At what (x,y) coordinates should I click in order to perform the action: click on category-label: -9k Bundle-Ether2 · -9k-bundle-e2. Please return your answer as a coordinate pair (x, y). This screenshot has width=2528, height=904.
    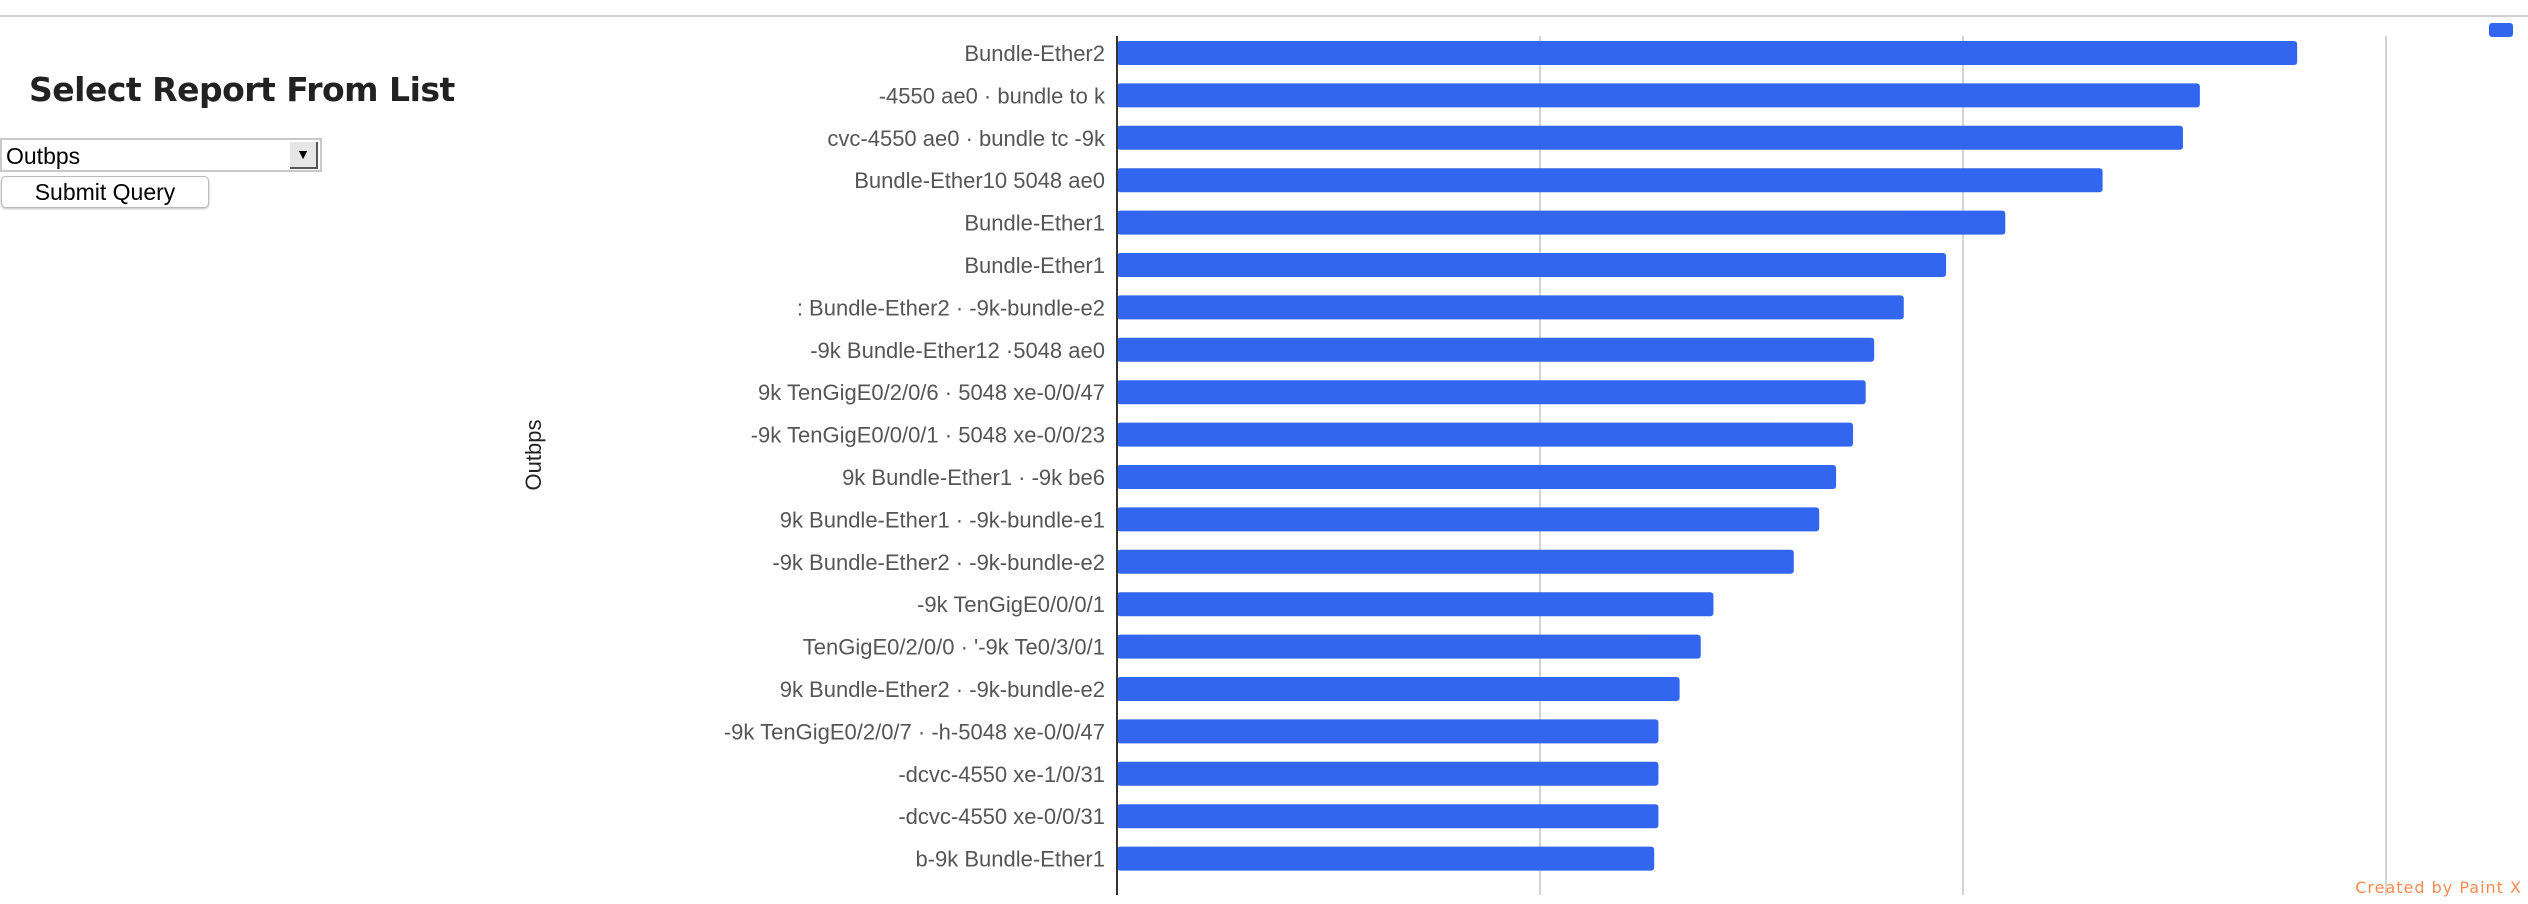
    Looking at the image, I should click on (938, 562).